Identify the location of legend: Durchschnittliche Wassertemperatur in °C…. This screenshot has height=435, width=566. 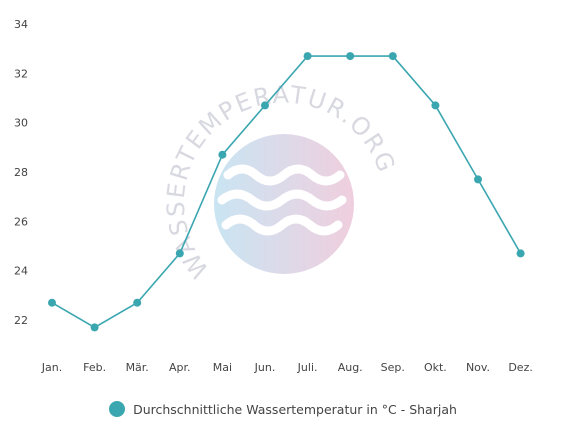
(283, 409).